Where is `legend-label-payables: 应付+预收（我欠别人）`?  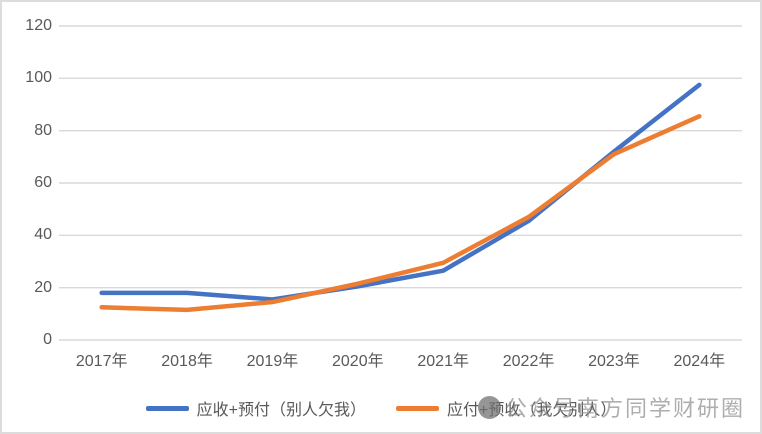 legend-label-payables: 应付+预收（我欠别人） is located at coordinates (532, 410).